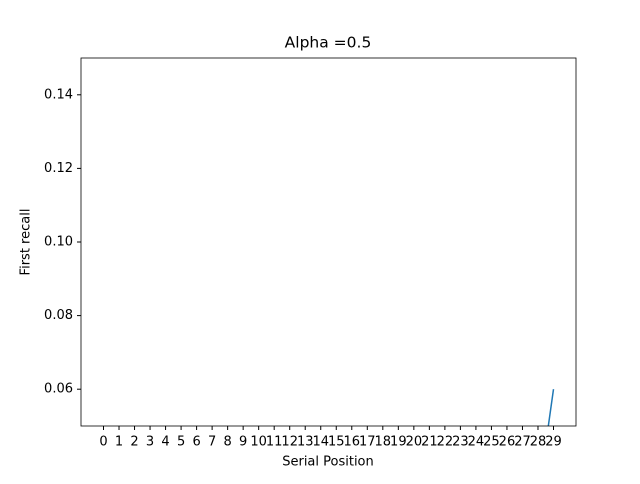 The height and width of the screenshot is (484, 640). Describe the element at coordinates (398, 442) in the screenshot. I see `x-tick-label: 19` at that location.